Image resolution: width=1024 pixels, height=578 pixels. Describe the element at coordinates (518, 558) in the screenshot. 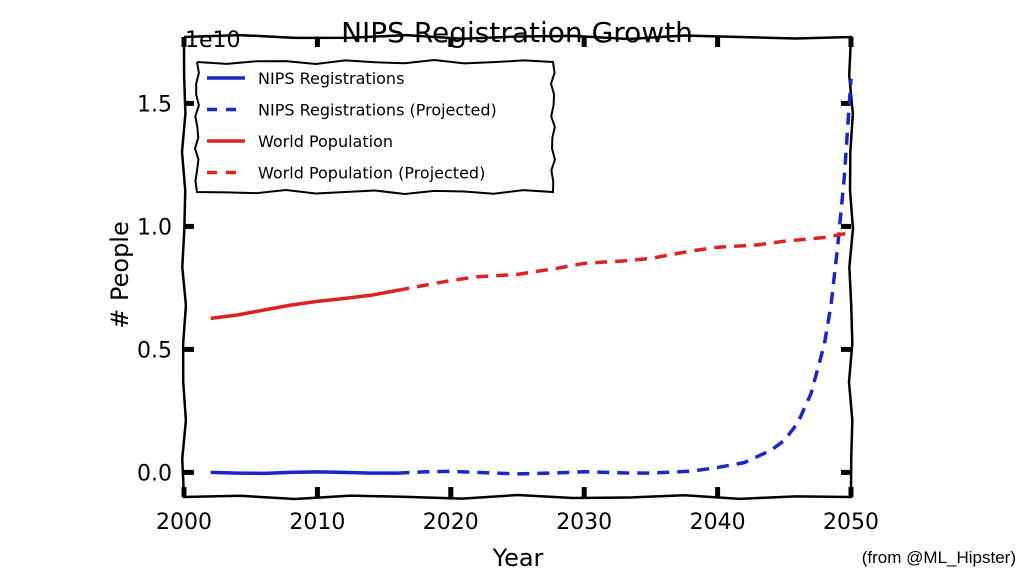

I see `x-axis-label: Year` at that location.